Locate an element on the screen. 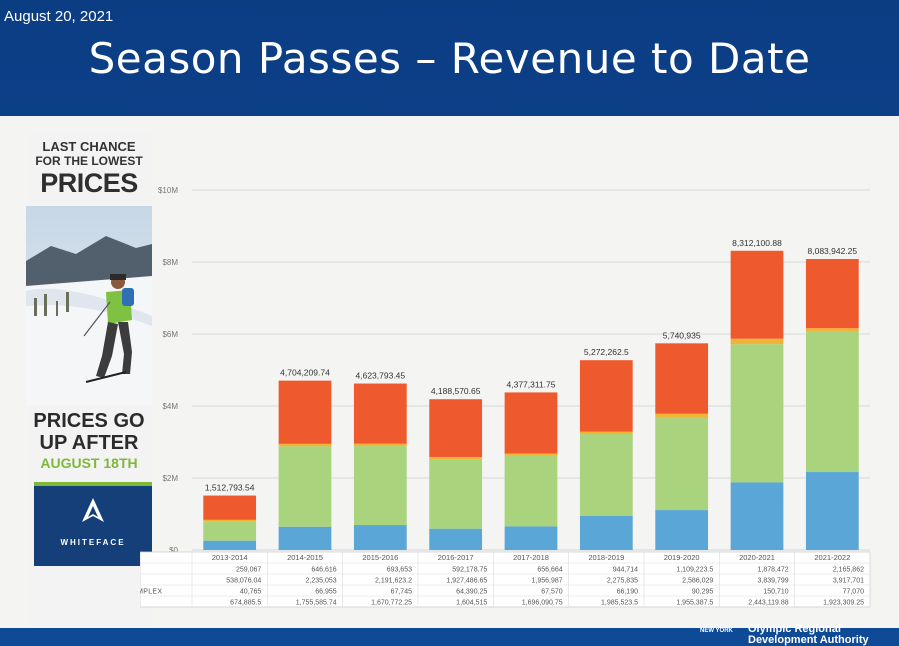 This screenshot has height=646, width=899. table-cell: 3,839,799 is located at coordinates (773, 581).